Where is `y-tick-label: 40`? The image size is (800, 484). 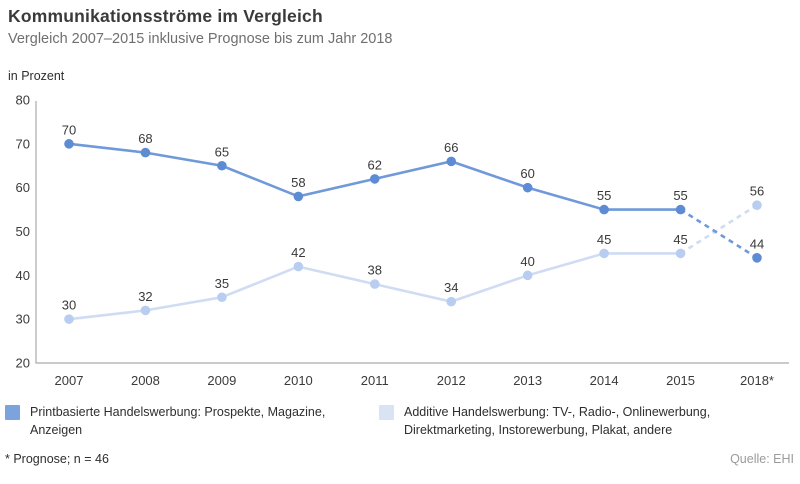 y-tick-label: 40 is located at coordinates (23, 275).